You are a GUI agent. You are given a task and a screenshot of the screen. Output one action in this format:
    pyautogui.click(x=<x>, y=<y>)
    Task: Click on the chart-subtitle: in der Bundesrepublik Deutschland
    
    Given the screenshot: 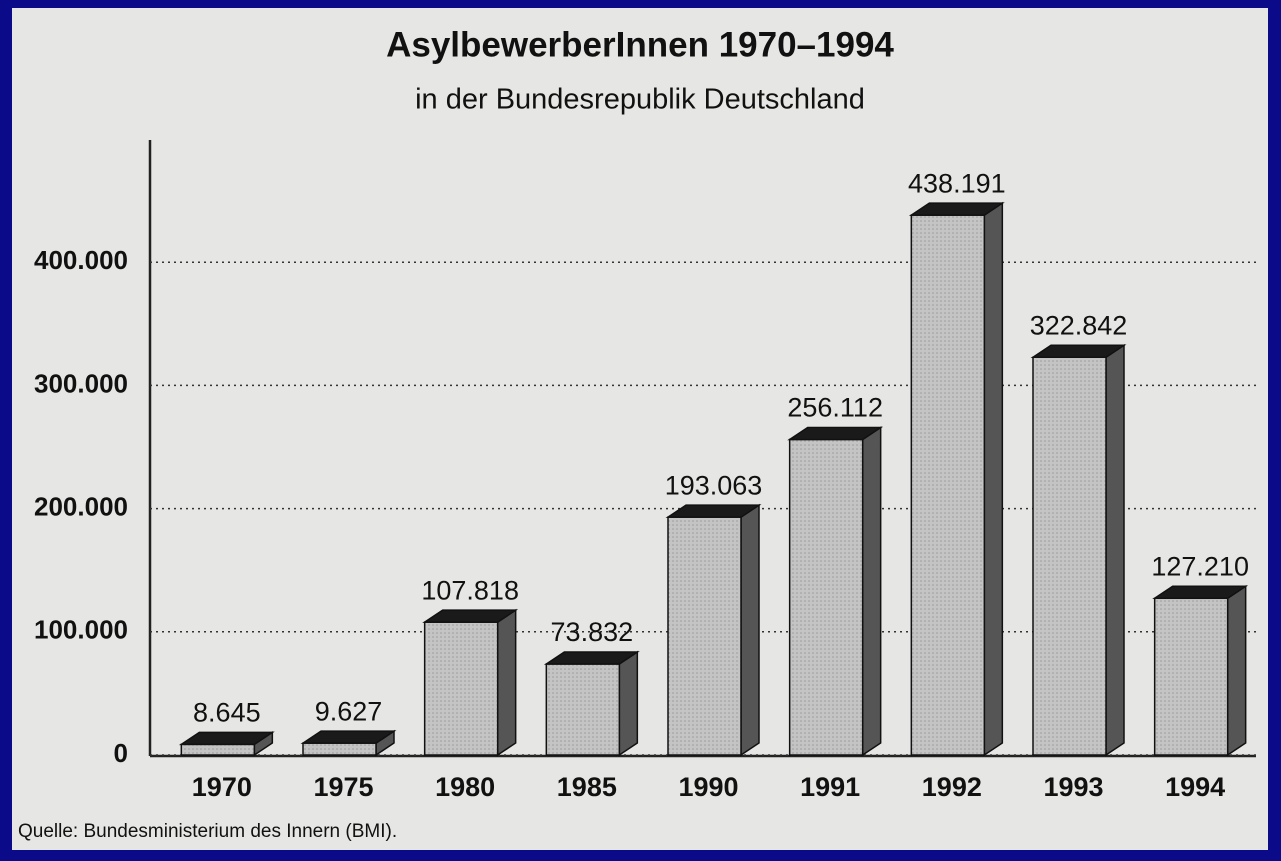 What is the action you would take?
    pyautogui.click(x=640, y=100)
    